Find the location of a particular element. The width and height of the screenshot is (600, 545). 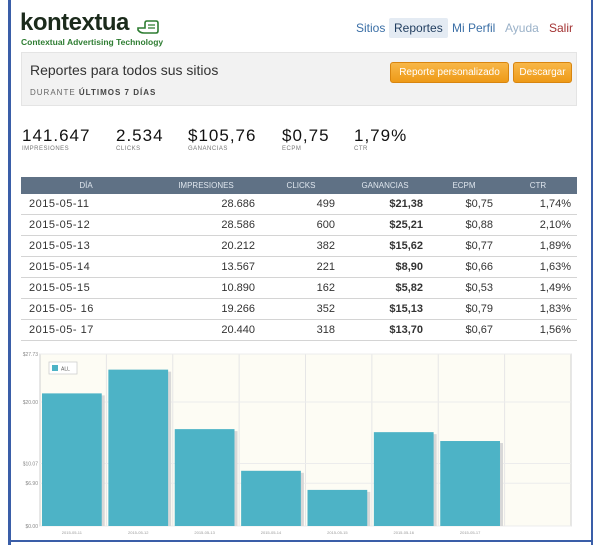

pointing-hand-icon is located at coordinates (148, 27).